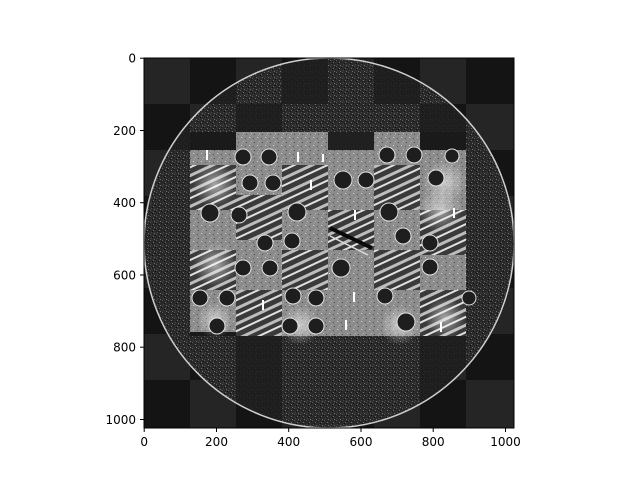 The height and width of the screenshot is (480, 640). Describe the element at coordinates (288, 442) in the screenshot. I see `x-tick-label: 400` at that location.